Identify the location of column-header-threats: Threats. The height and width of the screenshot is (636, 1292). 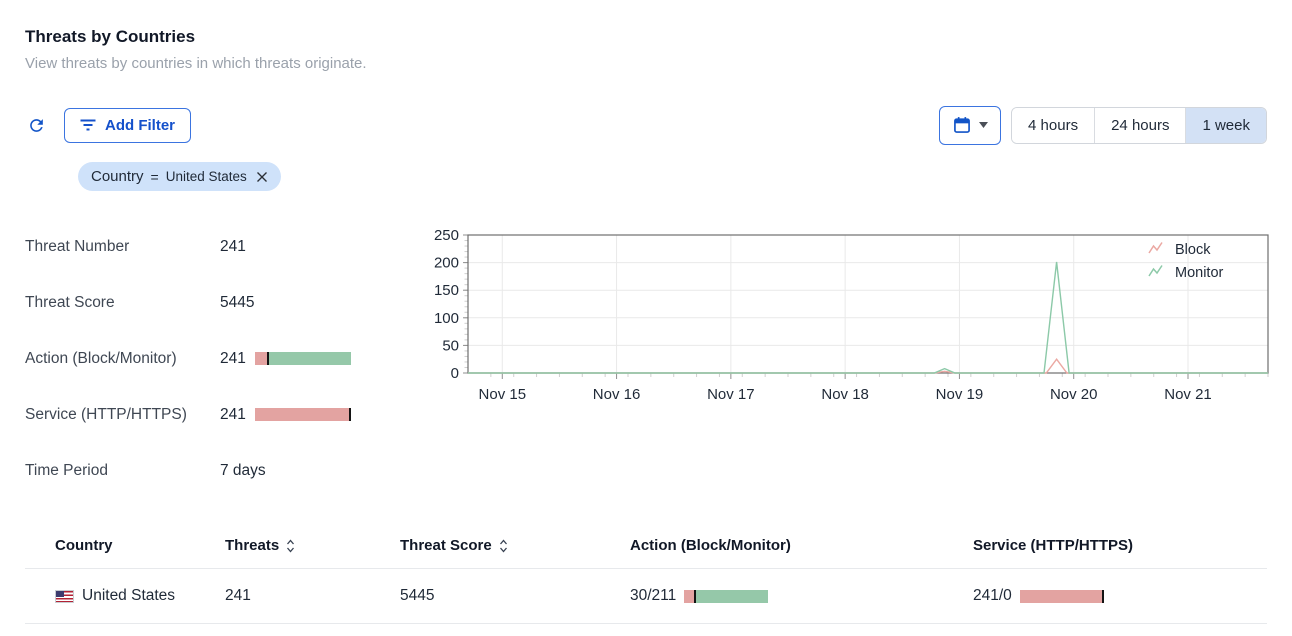
(312, 545).